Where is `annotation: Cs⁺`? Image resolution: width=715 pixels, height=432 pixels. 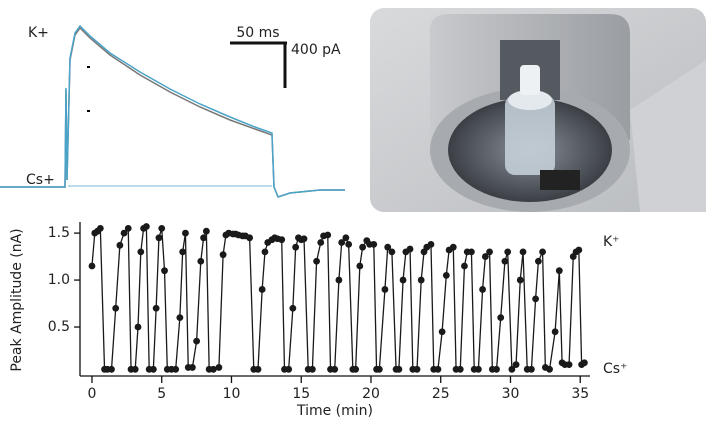 annotation: Cs⁺ is located at coordinates (615, 369).